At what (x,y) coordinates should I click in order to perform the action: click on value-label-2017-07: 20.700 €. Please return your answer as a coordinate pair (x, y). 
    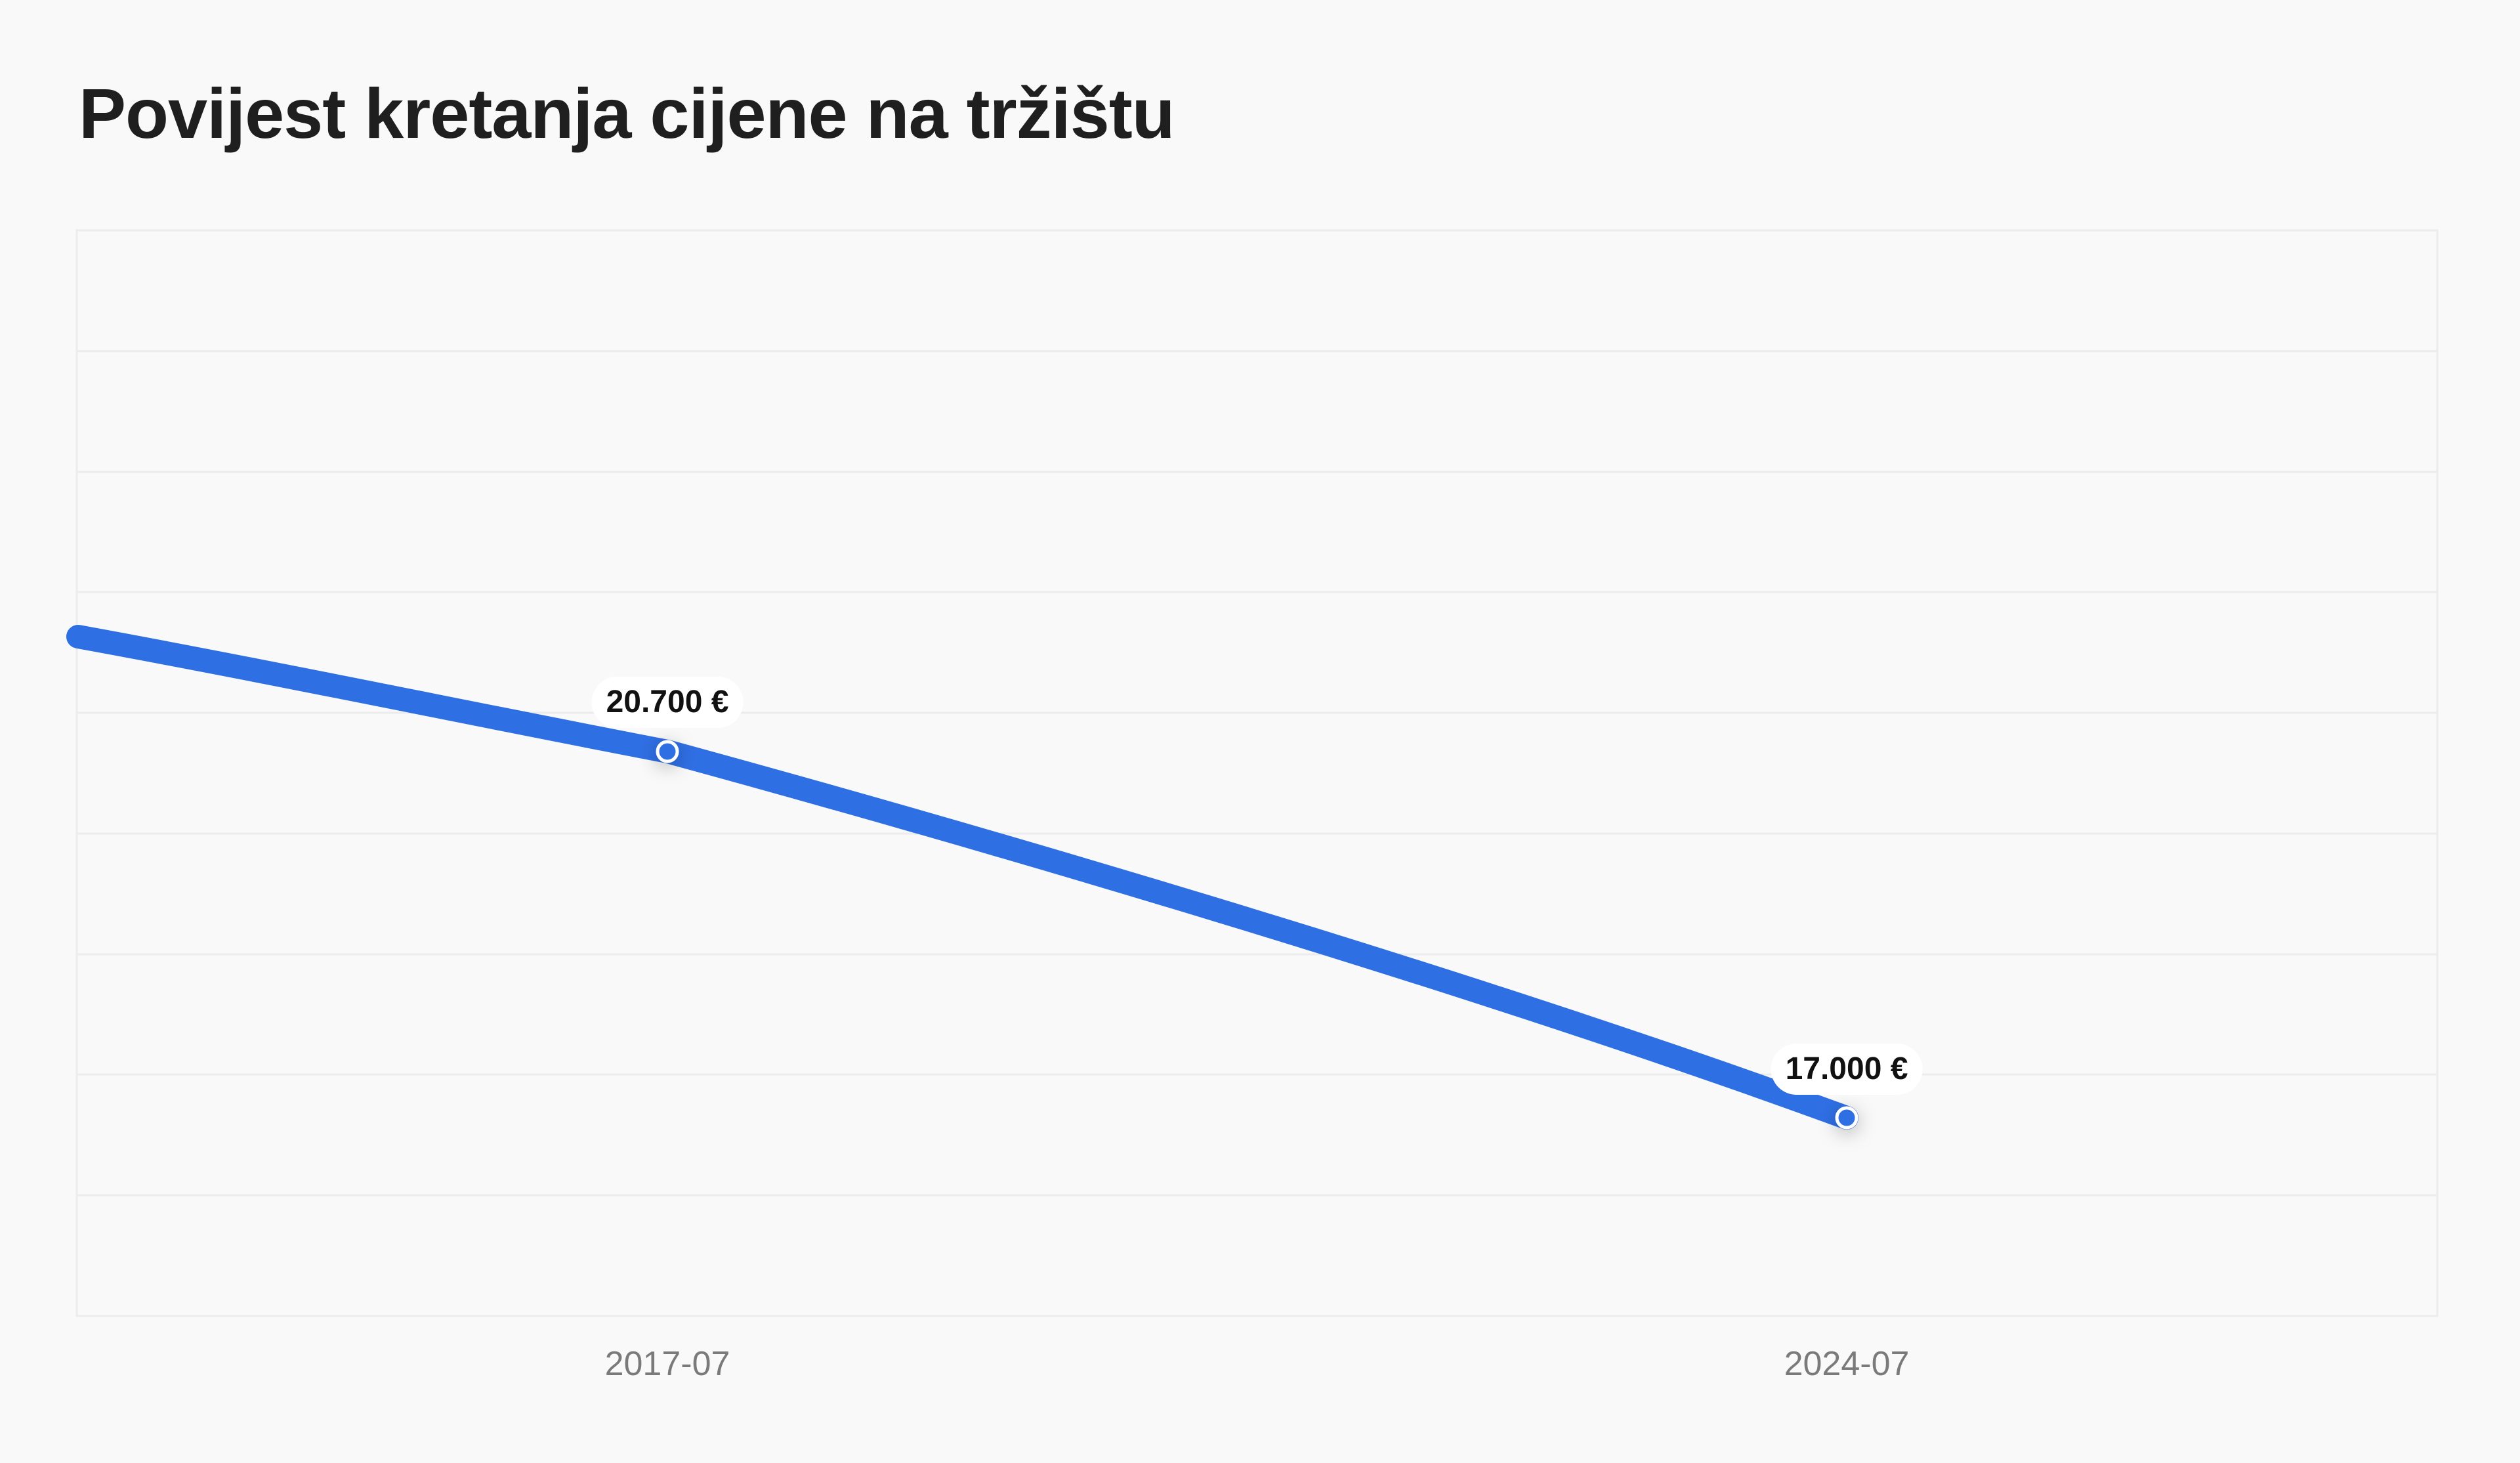
    Looking at the image, I should click on (667, 702).